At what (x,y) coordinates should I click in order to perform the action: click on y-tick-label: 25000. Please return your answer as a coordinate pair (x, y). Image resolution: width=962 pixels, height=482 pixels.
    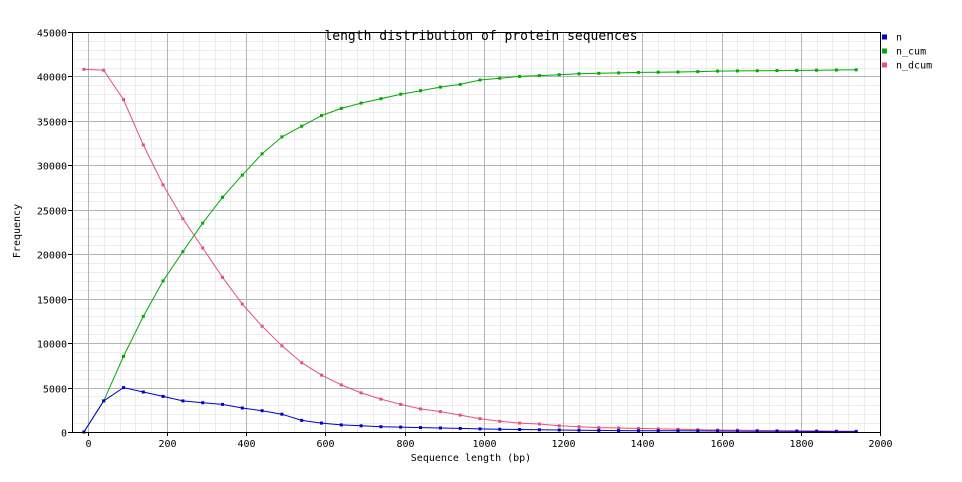
    Looking at the image, I should click on (52, 212).